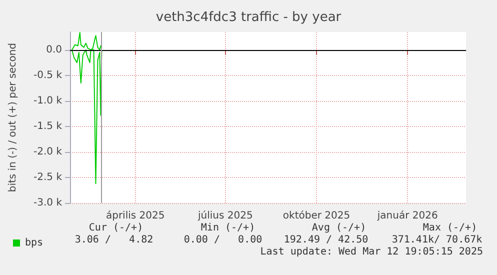 The image size is (497, 275). I want to click on legend-label: bps, so click(34, 243).